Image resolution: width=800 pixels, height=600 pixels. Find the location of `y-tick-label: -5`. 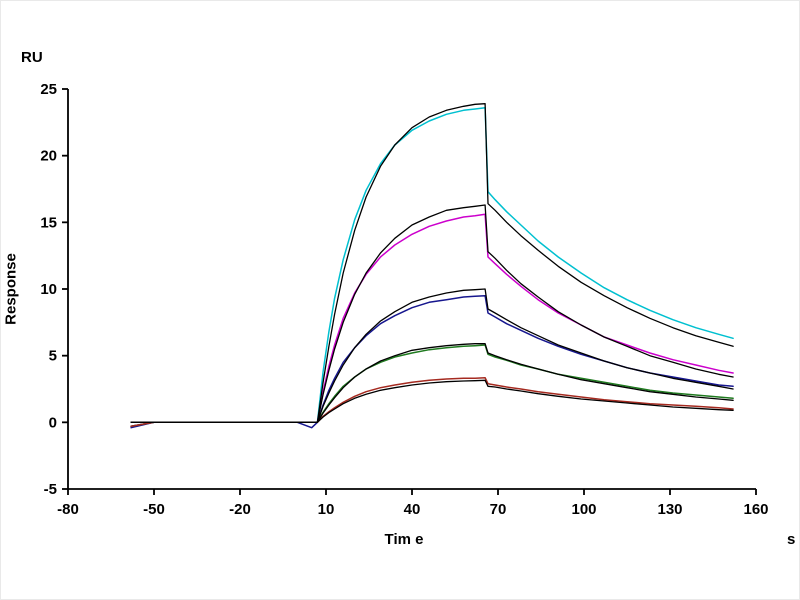

y-tick-label: -5 is located at coordinates (50, 489).